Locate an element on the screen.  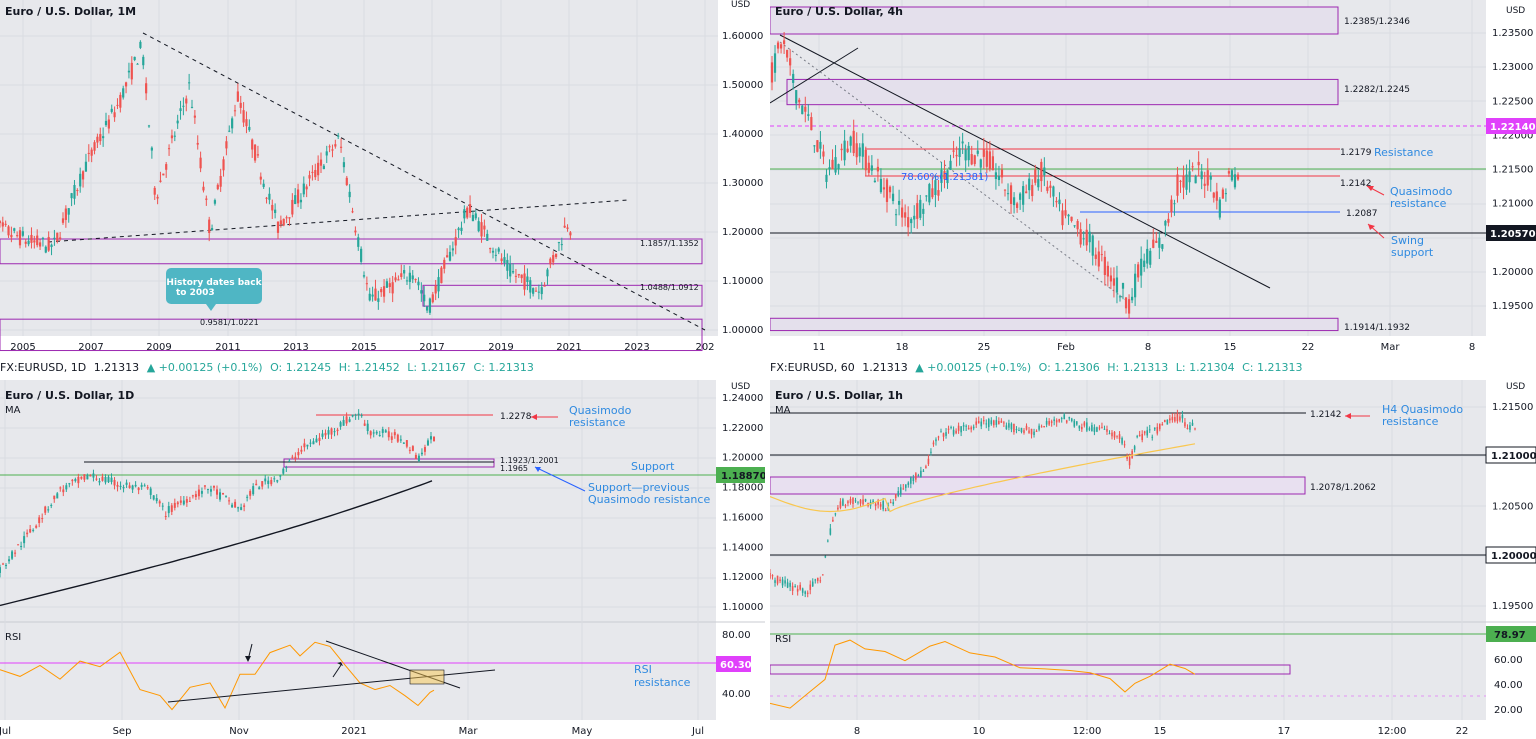
h4-time-scale is located at coordinates (1128, 346).